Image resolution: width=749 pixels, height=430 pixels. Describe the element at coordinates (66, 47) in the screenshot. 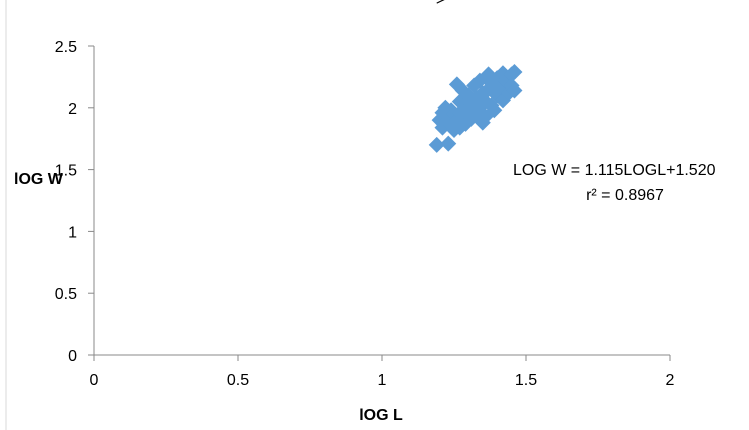

I see `y-tick-label: 2.5` at that location.